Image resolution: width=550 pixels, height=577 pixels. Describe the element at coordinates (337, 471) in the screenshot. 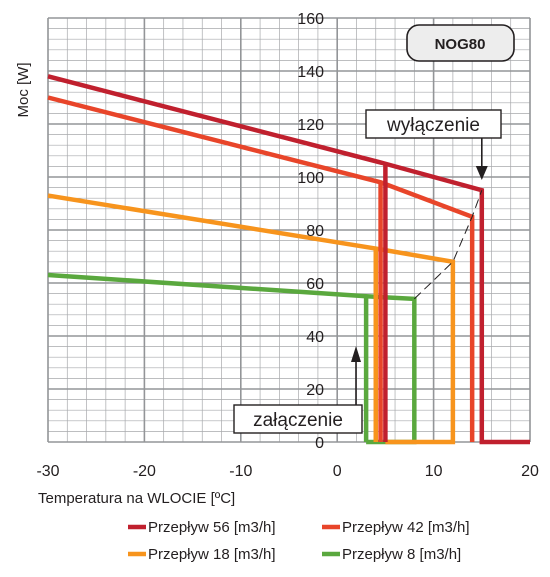

I see `x-tick-label: 0` at that location.